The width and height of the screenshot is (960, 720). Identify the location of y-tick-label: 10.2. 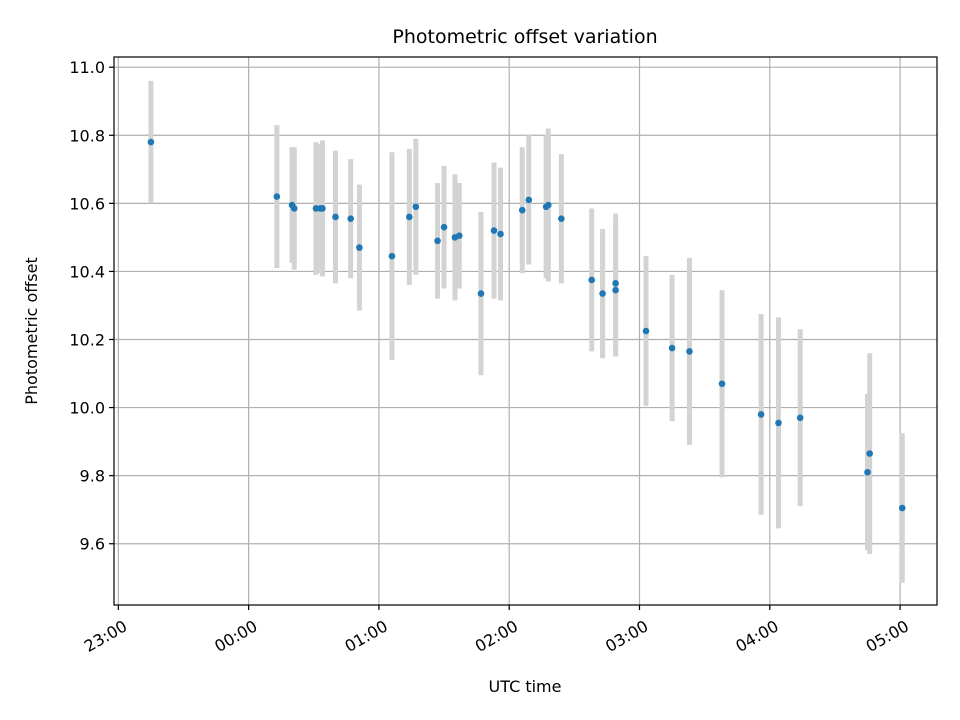
(87, 340).